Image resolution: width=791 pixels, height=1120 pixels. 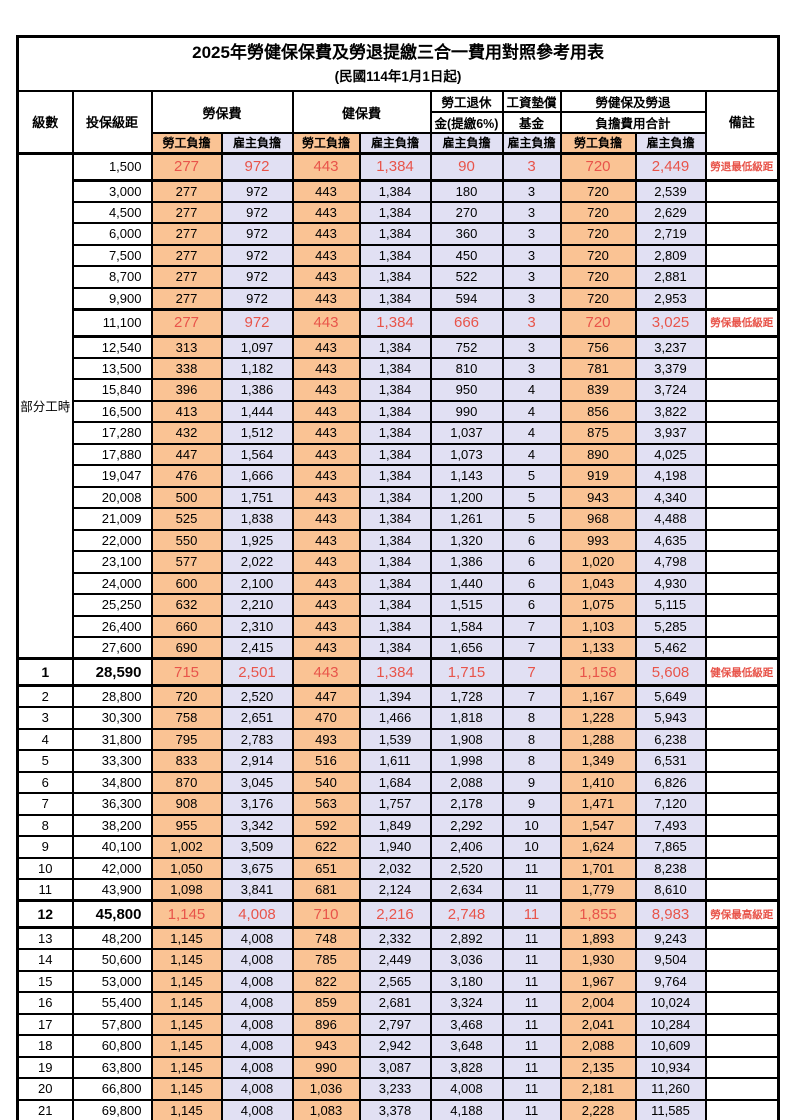 What do you see at coordinates (598, 825) in the screenshot?
I see `tot-emp-cell: 1,547` at bounding box center [598, 825].